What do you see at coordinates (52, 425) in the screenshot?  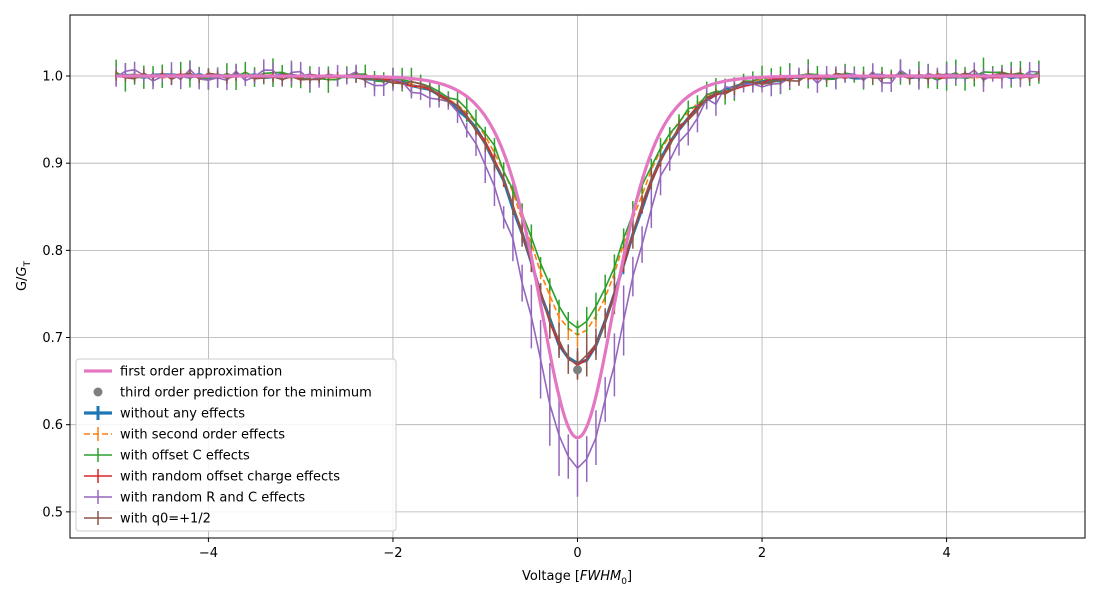 I see `y-tick-label: 0.6` at bounding box center [52, 425].